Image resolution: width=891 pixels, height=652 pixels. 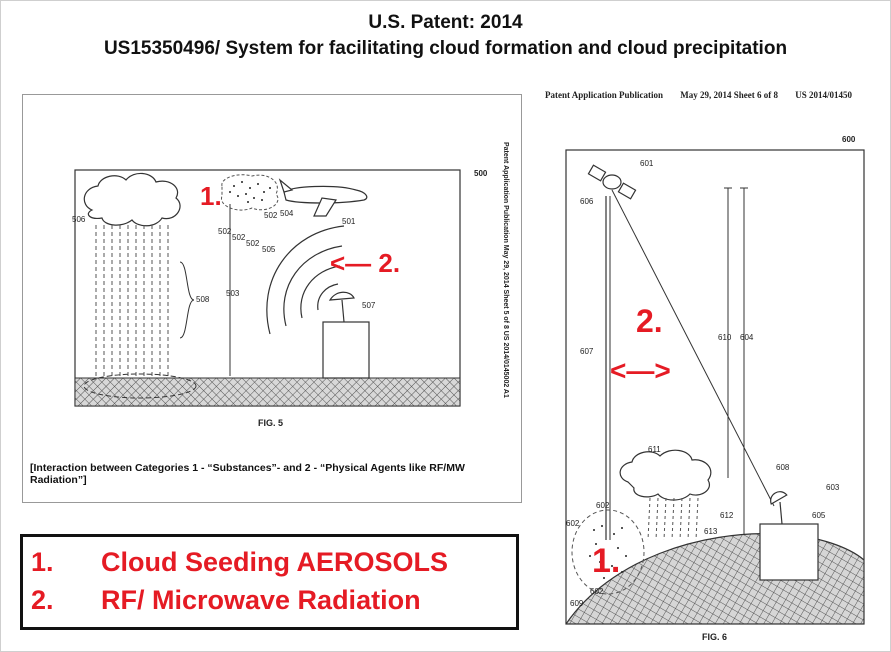 I want to click on fig5-aerosol-cloud, so click(x=250, y=192).